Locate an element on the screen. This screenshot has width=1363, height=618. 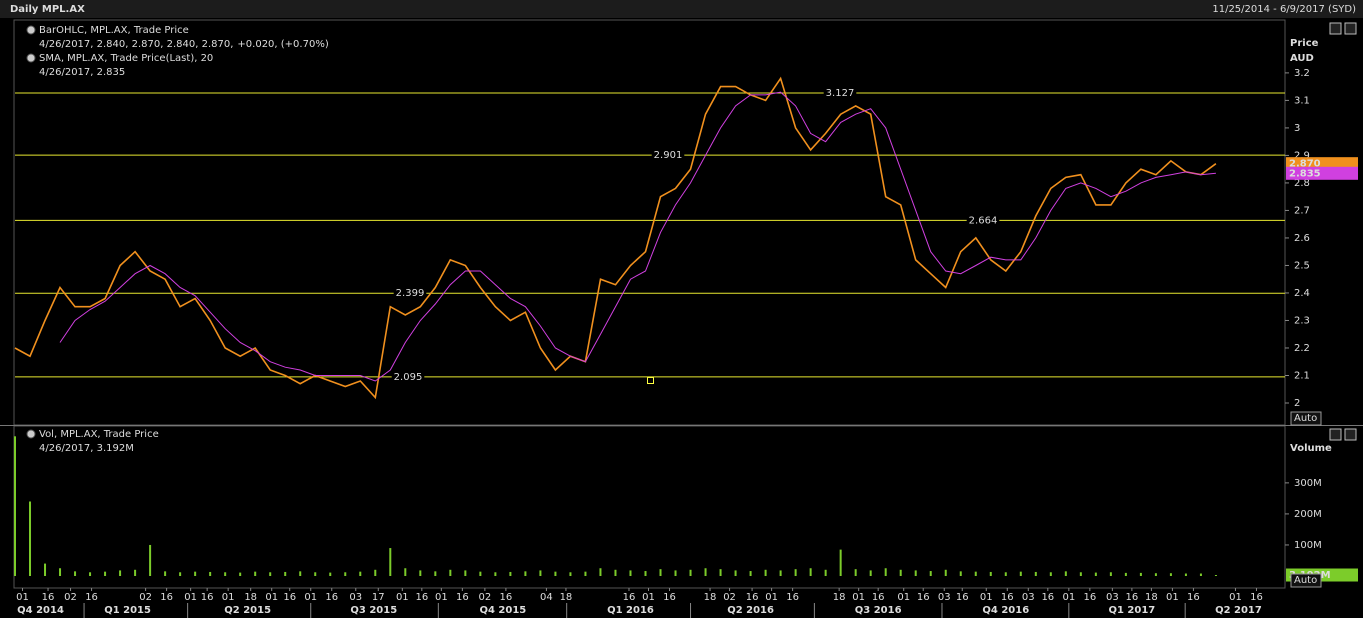
y-tick-label: 2 is located at coordinates (1297, 403).